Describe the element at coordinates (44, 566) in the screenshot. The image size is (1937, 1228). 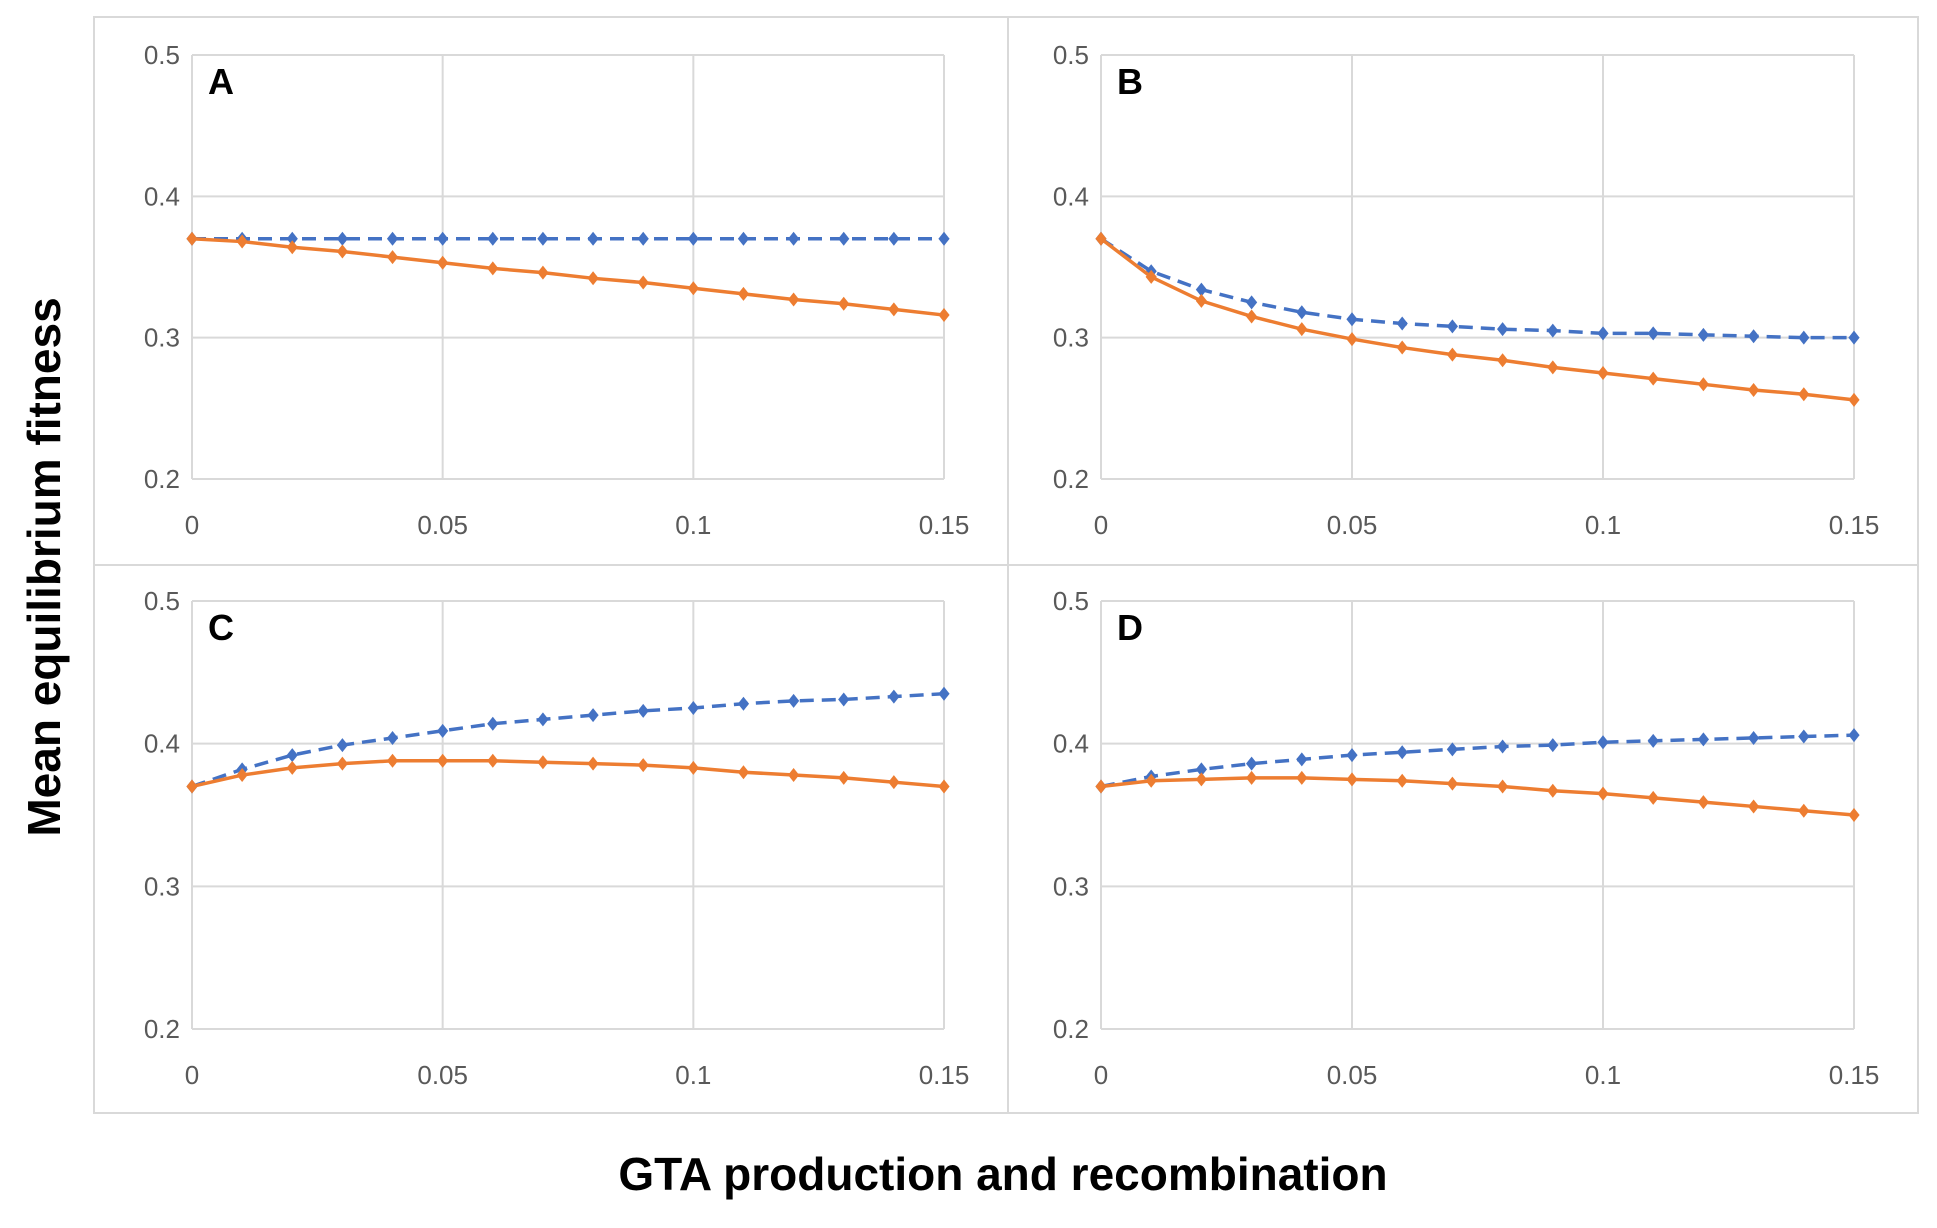
I see `y-axis-label: Mean equilibrium fitness` at that location.